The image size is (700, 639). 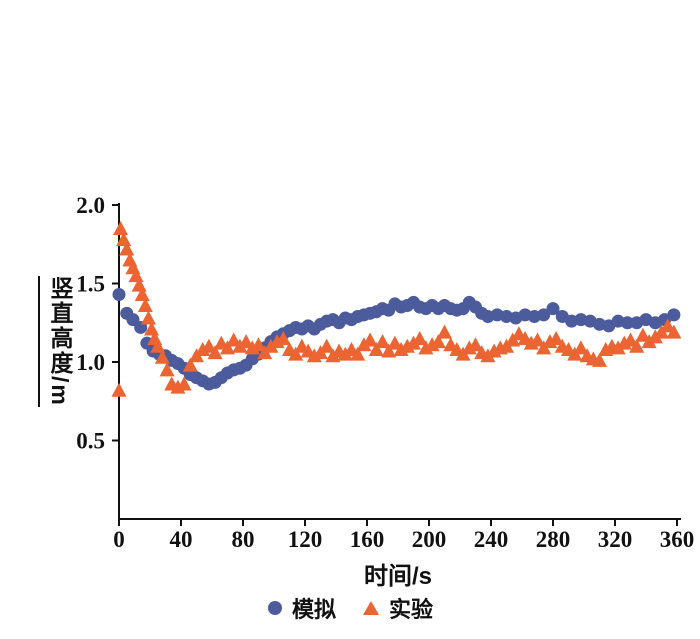 I want to click on y-axis-title: 竖直高度/m, so click(x=57, y=341).